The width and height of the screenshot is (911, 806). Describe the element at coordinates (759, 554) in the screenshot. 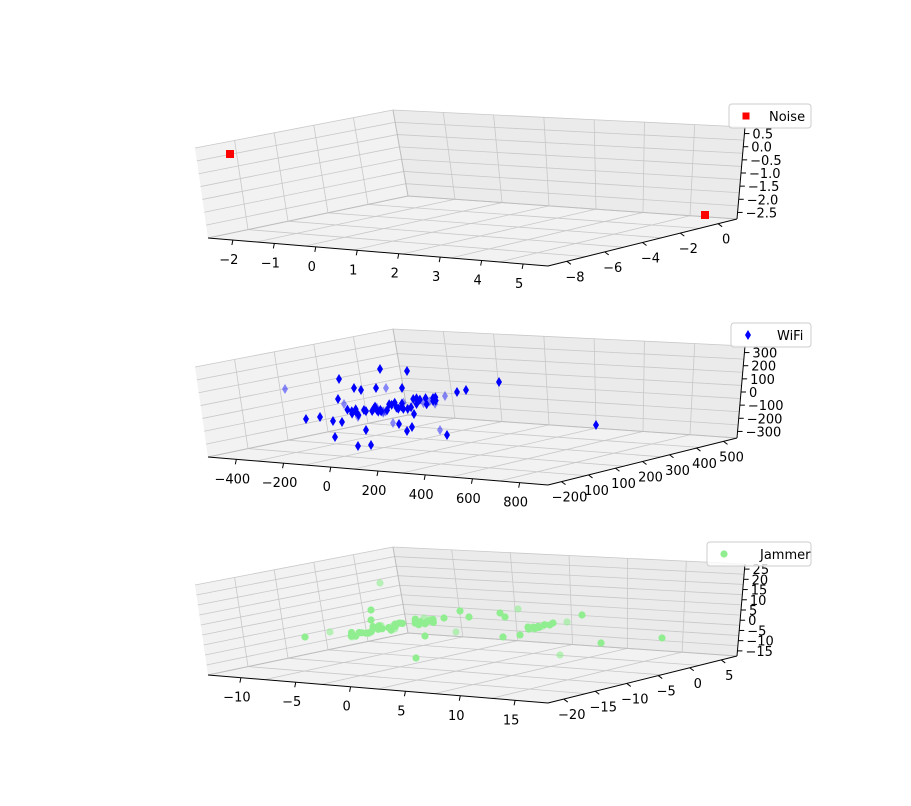

I see `legend: Jammer` at that location.